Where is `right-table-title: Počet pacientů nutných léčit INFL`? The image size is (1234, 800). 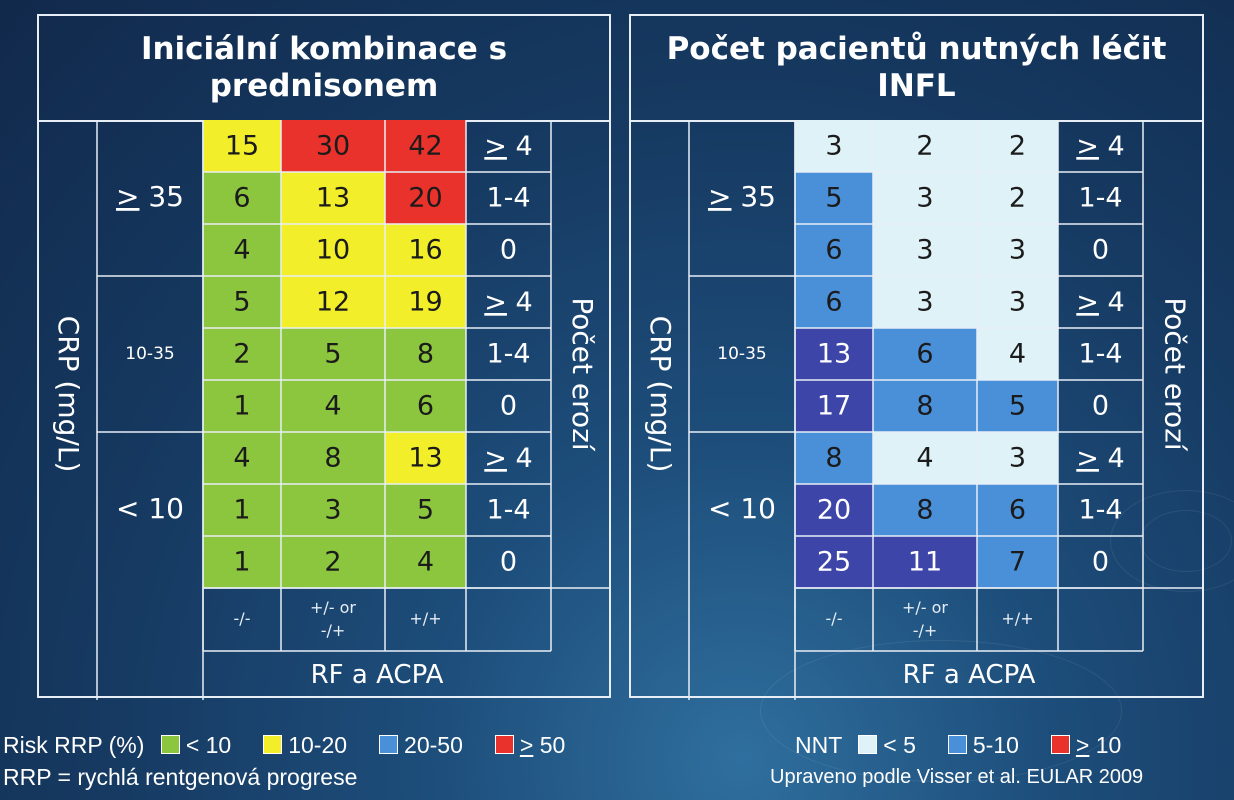
right-table-title: Počet pacientů nutných léčit INFL is located at coordinates (916, 69).